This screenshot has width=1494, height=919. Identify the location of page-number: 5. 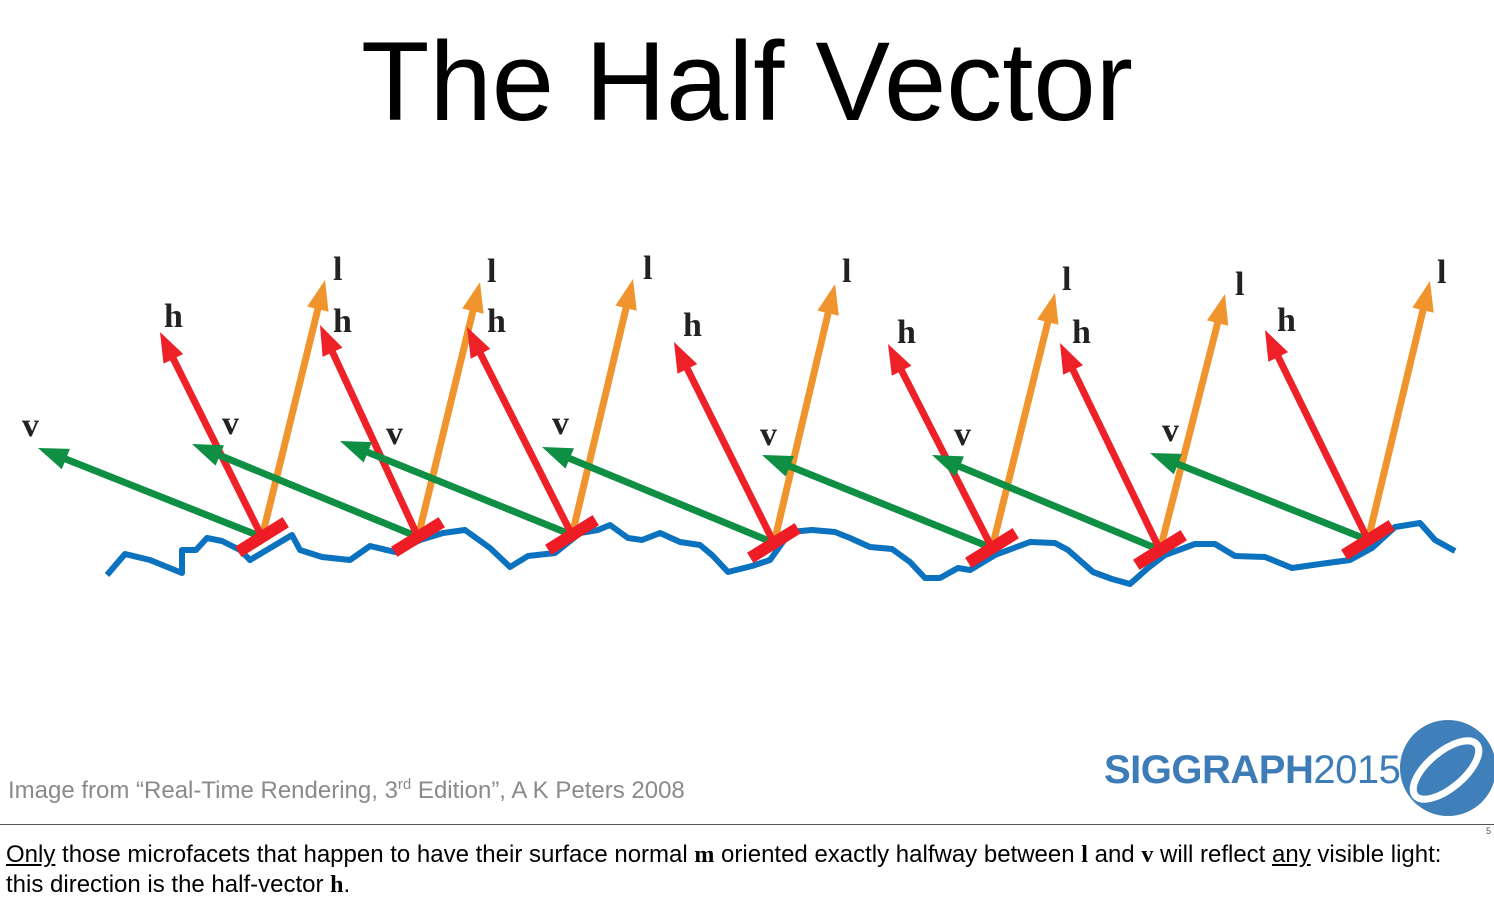
(1489, 831).